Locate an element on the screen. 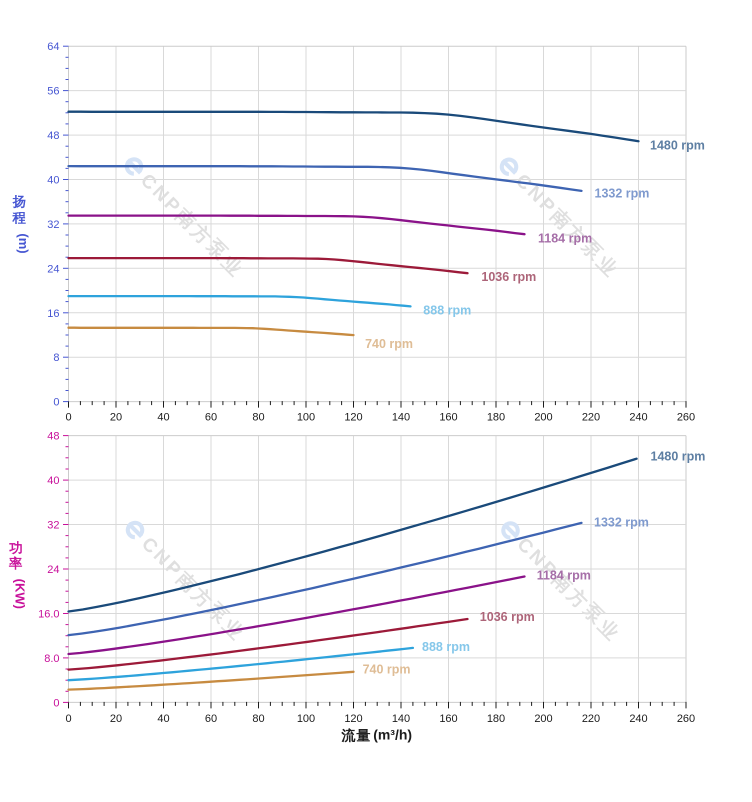 The width and height of the screenshot is (752, 802). svg-text: 8.0 is located at coordinates (51, 659).